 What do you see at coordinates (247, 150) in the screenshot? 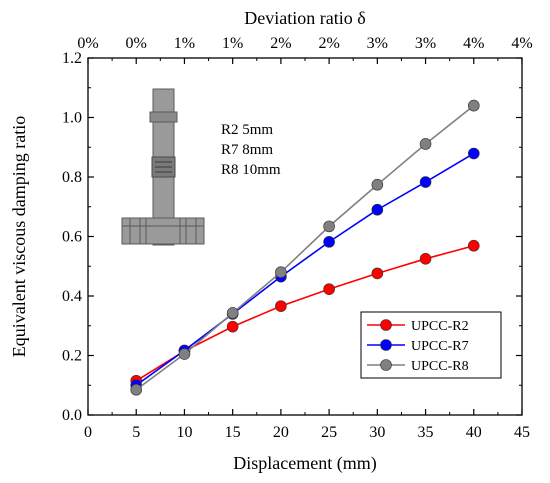
I see `annotation-text: R7 8mm` at bounding box center [247, 150].